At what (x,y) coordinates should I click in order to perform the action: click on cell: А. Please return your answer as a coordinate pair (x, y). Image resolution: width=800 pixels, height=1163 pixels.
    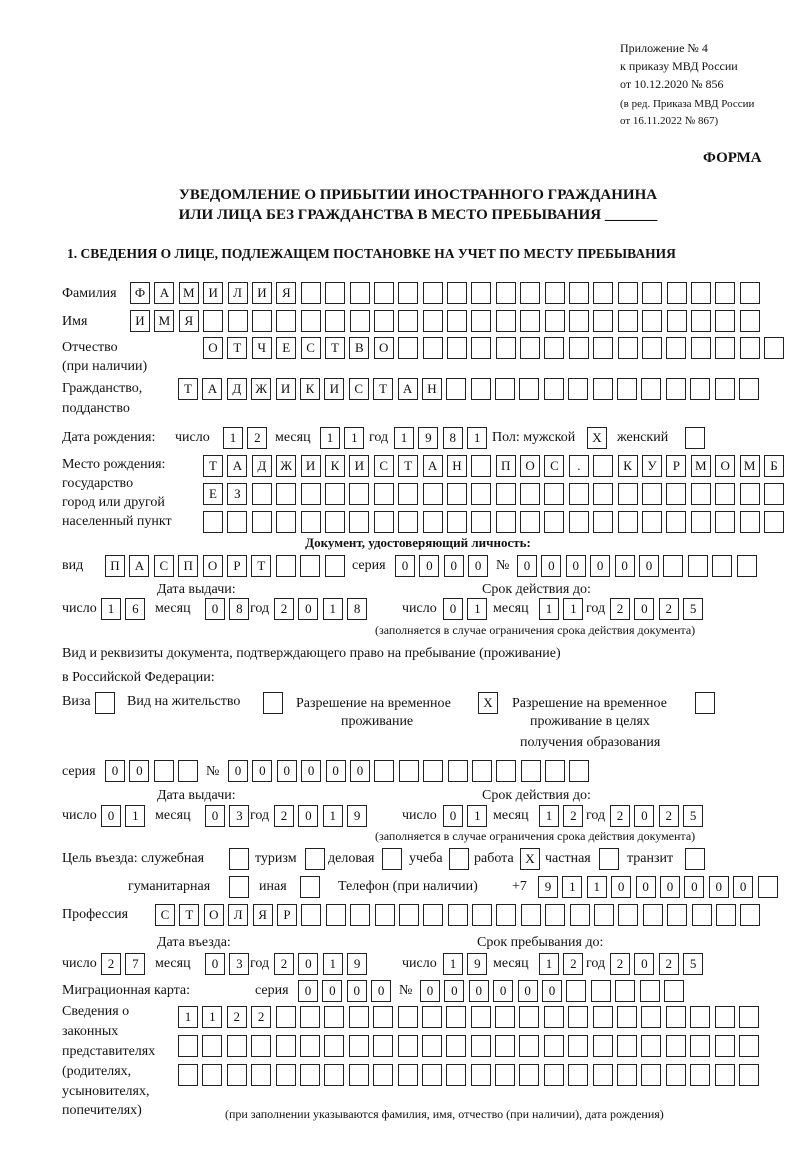
    Looking at the image, I should click on (432, 466).